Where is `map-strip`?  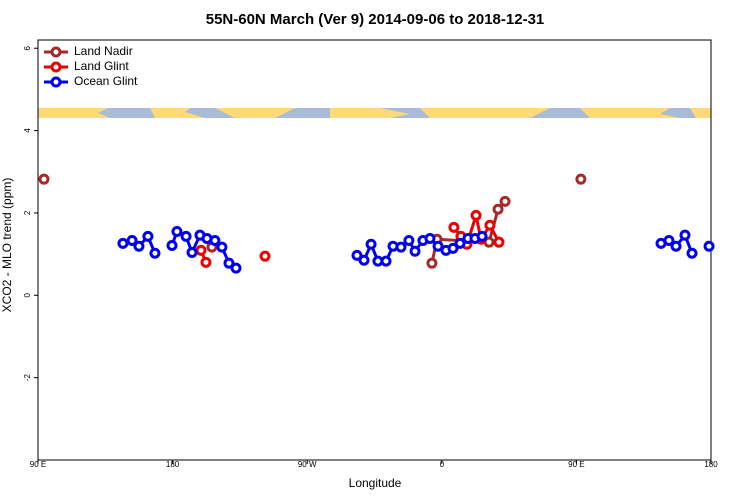
map-strip is located at coordinates (374, 113).